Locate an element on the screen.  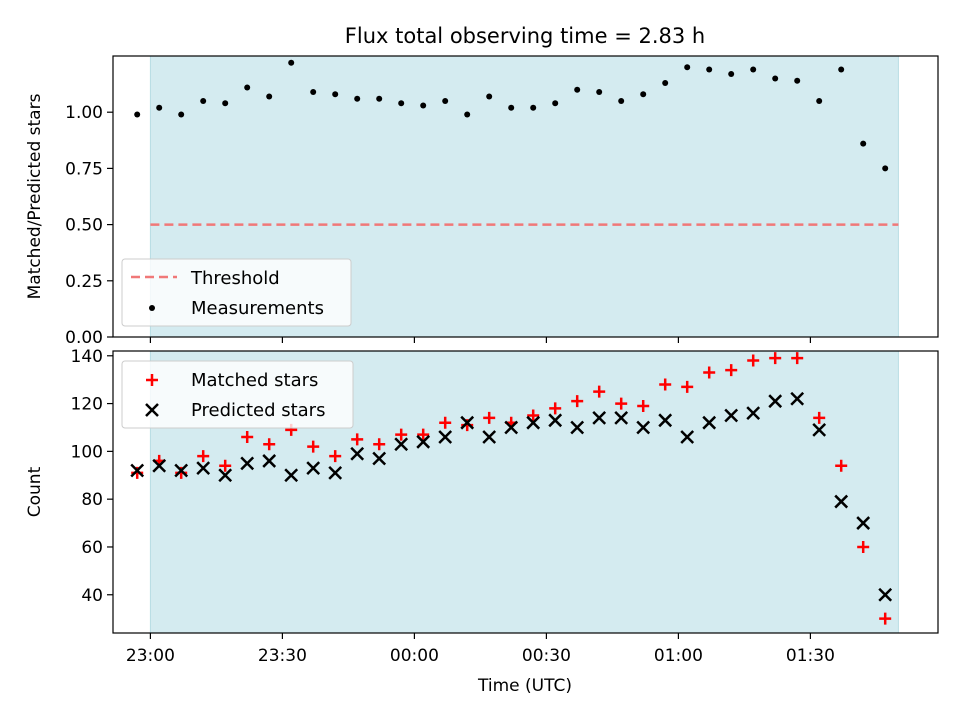
count-legend-box is located at coordinates (237, 394).